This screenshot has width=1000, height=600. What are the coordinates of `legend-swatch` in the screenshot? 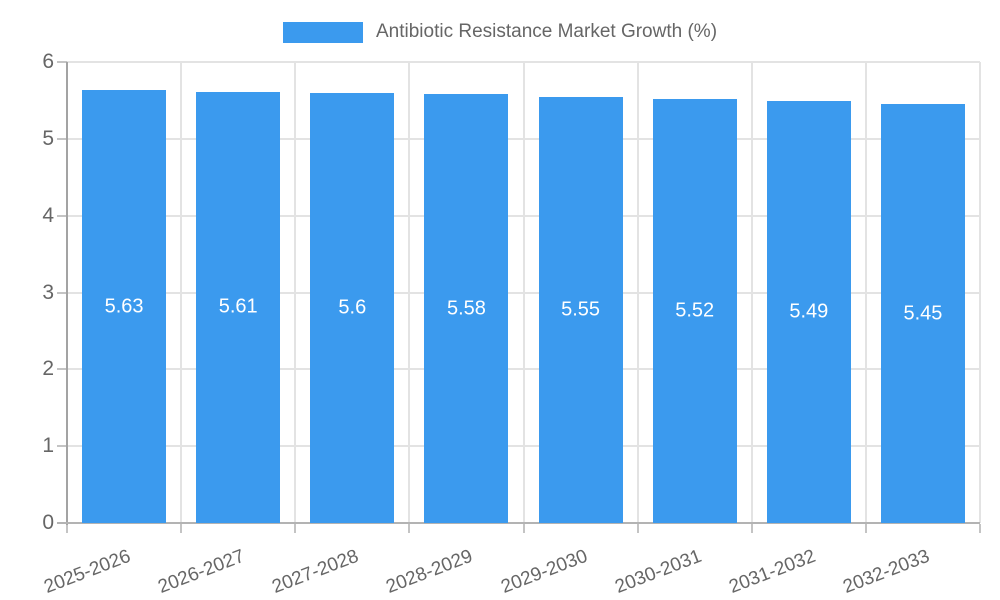 It's located at (322, 32).